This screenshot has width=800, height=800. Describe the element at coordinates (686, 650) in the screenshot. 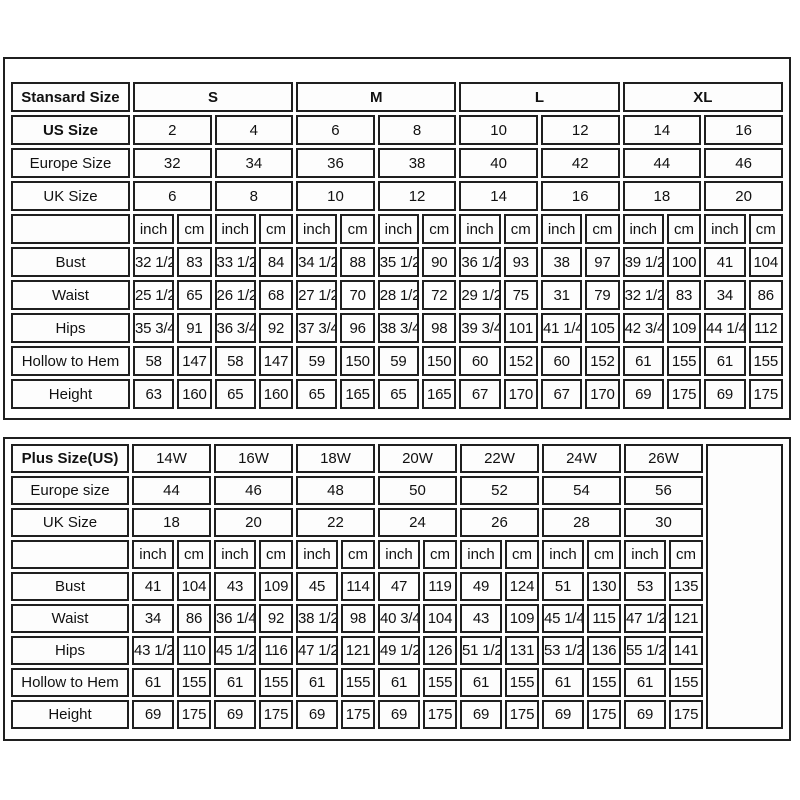

I see `value-cell: 141` at that location.